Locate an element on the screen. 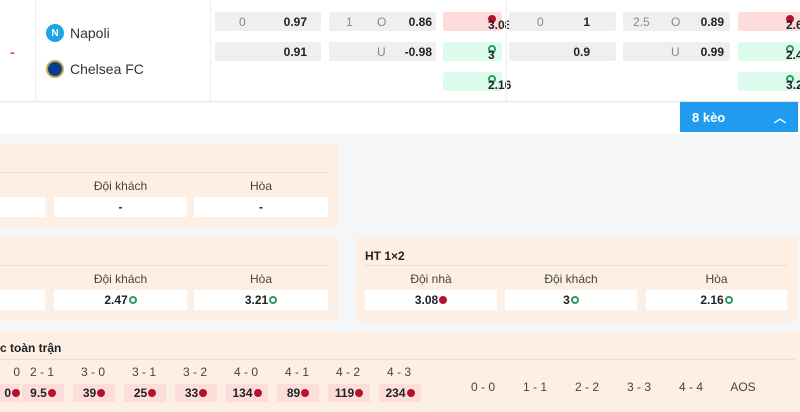  odds-ou-under: U -0.98 is located at coordinates (382, 51).